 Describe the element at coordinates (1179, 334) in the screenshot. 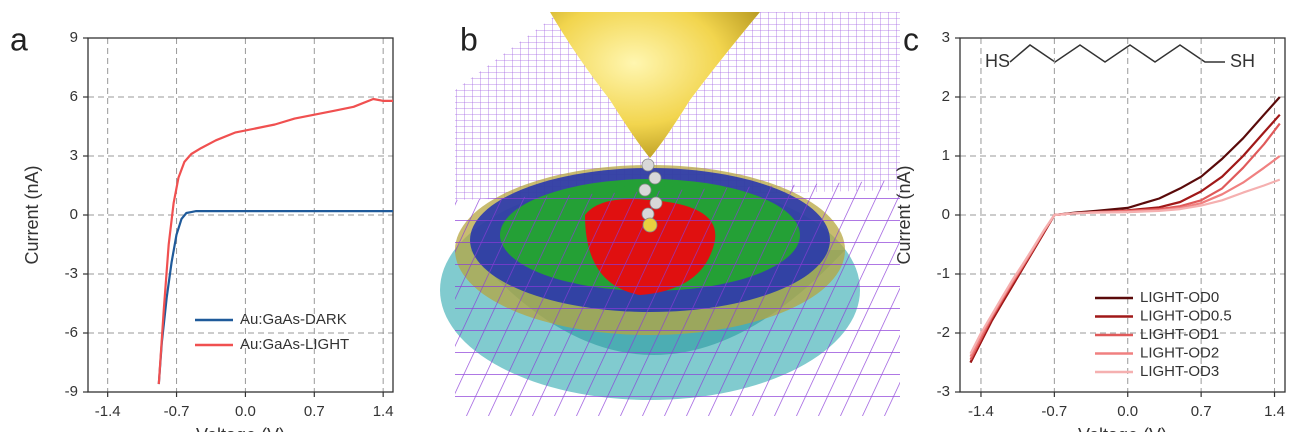

I see `legend-label: LIGHT-OD1` at that location.